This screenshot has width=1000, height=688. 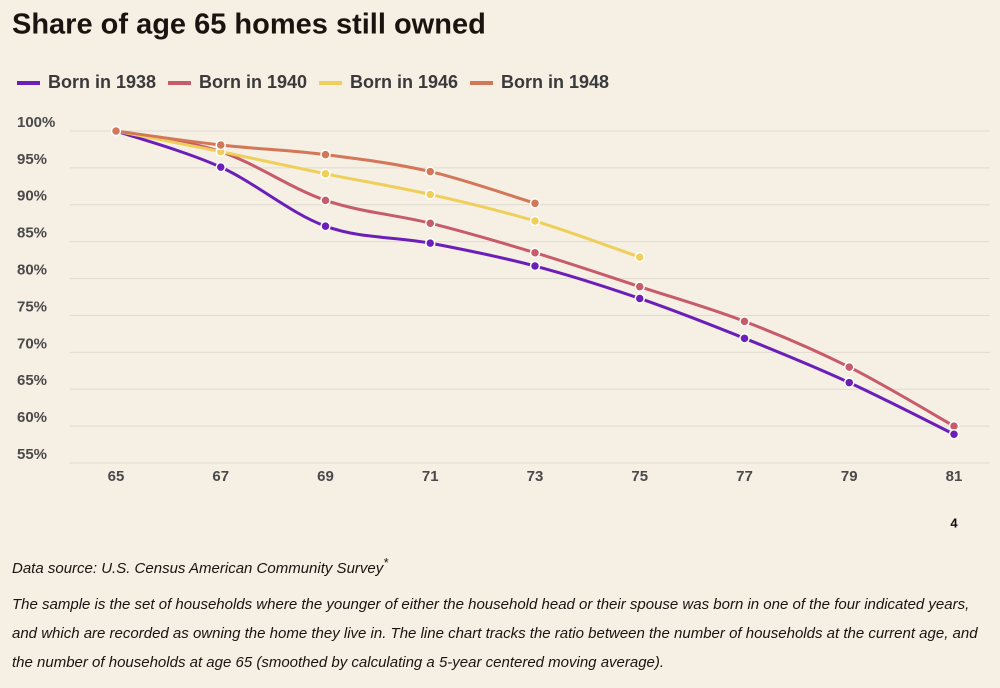 I want to click on legend-label: Born in 1946, so click(x=404, y=82).